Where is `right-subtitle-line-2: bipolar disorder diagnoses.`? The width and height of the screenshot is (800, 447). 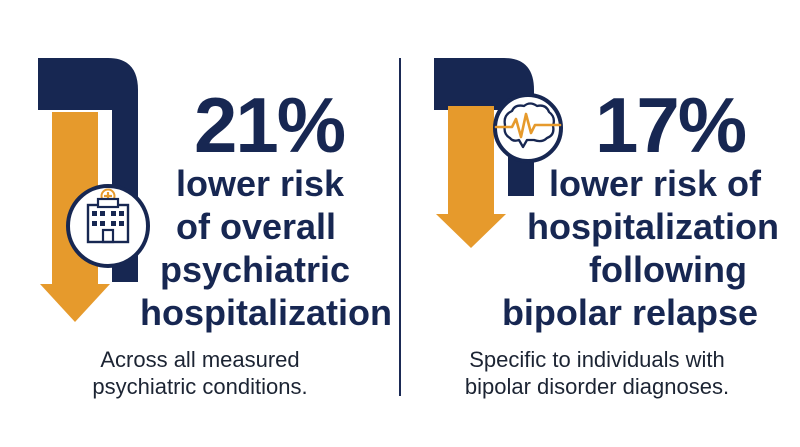 right-subtitle-line-2: bipolar disorder diagnoses. is located at coordinates (597, 386).